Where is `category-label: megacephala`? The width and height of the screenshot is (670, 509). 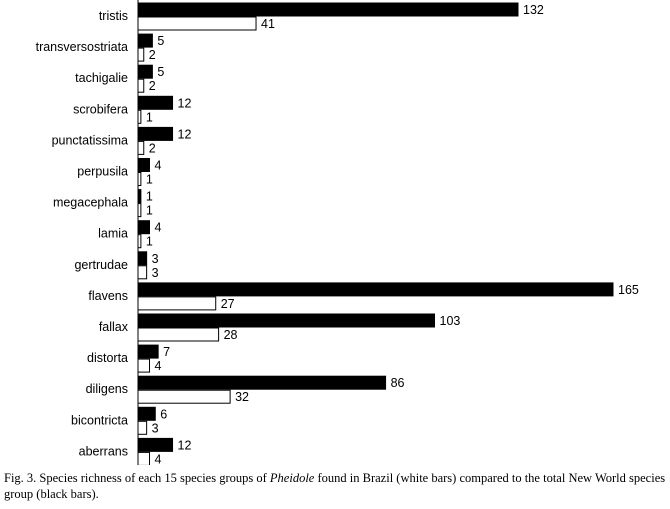 category-label: megacephala is located at coordinates (90, 203).